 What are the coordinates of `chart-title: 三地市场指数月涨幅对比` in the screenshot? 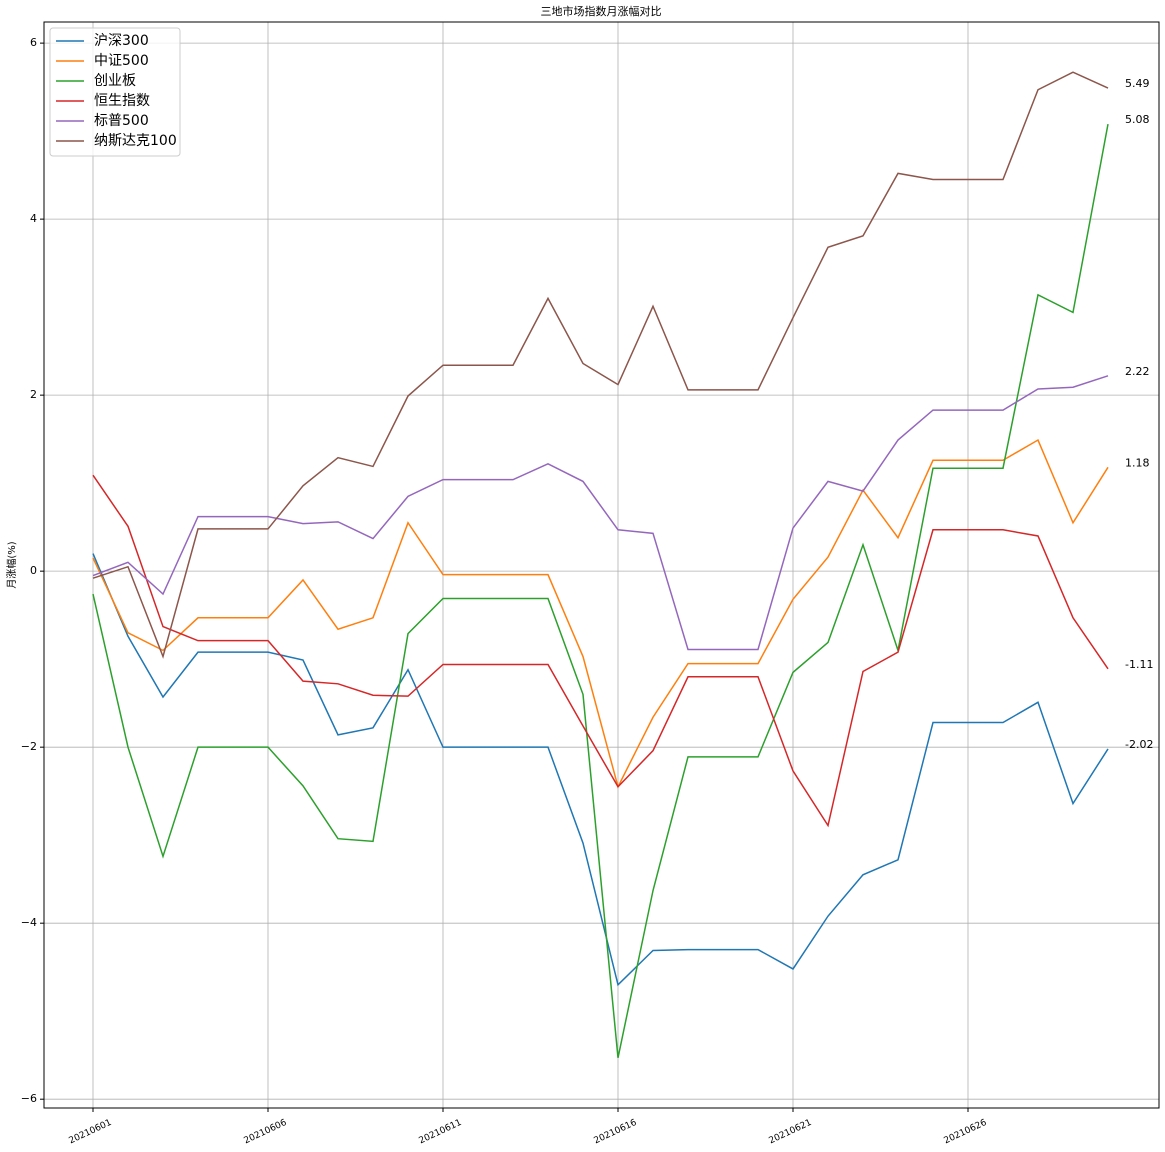 It's located at (601, 11).